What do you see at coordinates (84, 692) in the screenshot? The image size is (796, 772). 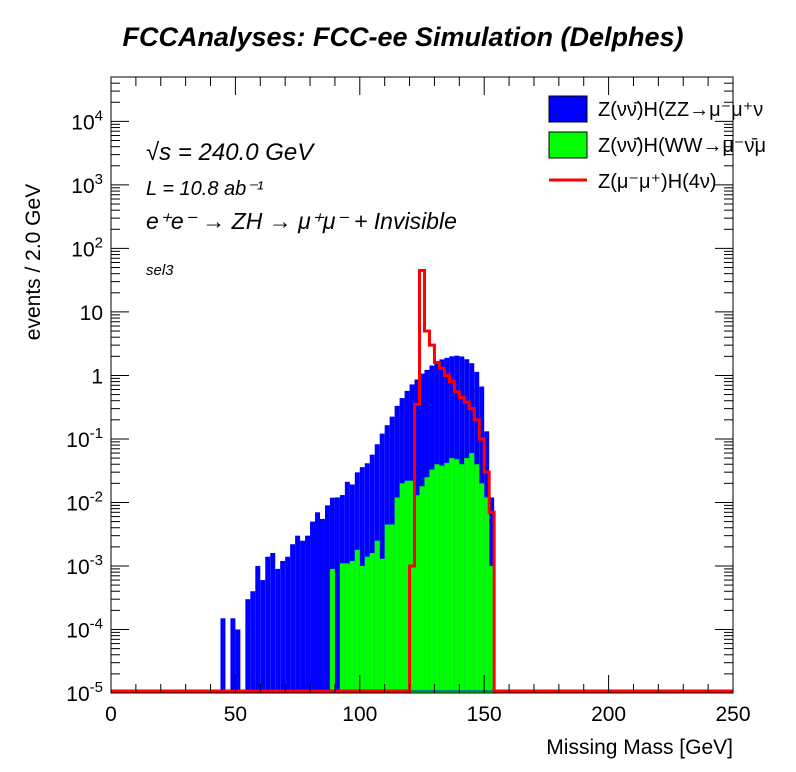 I see `y-tick-label: 10⁻⁵` at bounding box center [84, 692].